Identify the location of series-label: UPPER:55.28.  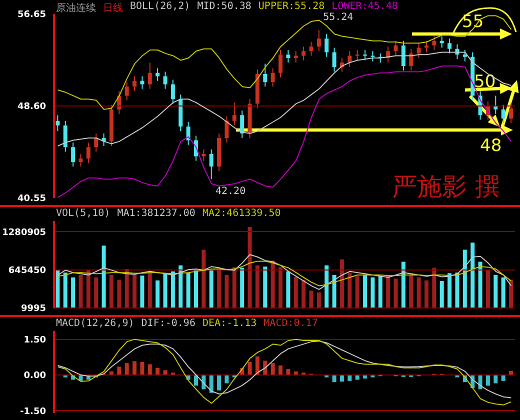
(291, 6).